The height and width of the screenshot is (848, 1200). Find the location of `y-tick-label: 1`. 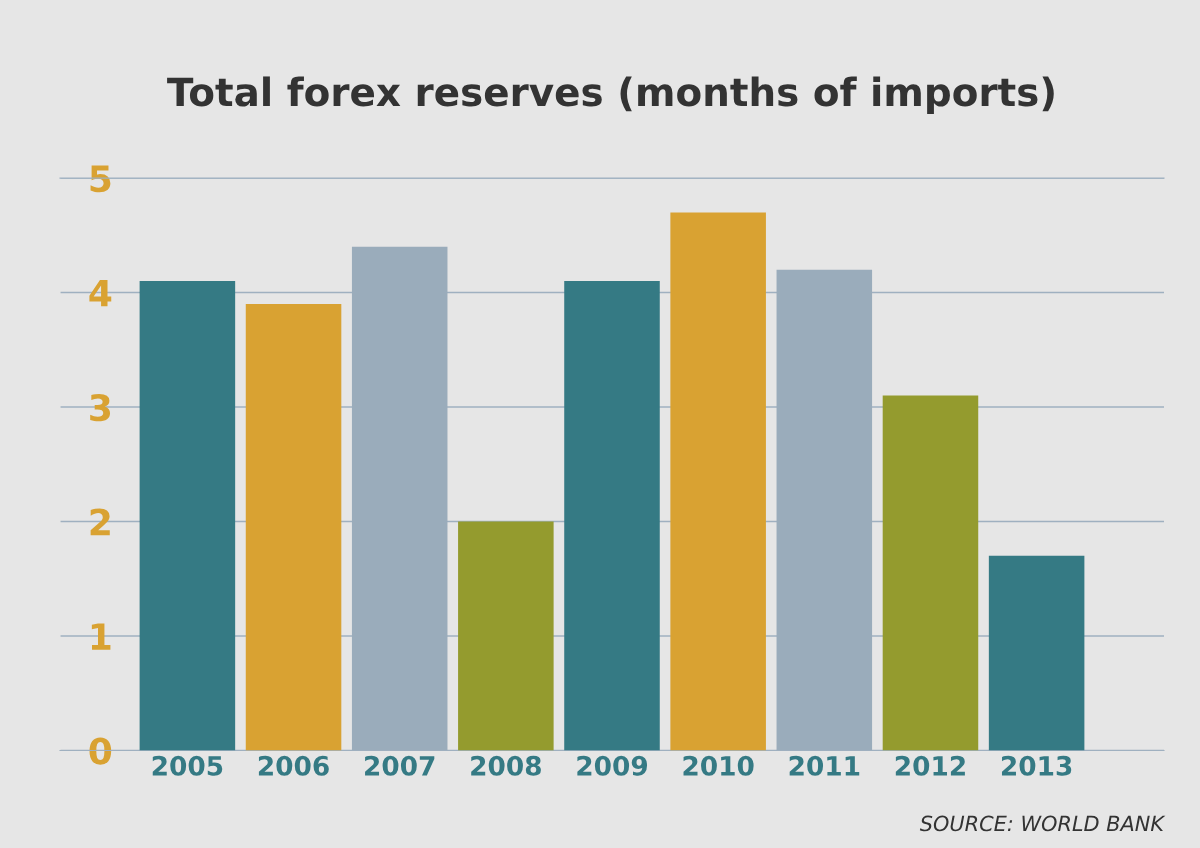

y-tick-label: 1 is located at coordinates (101, 636).